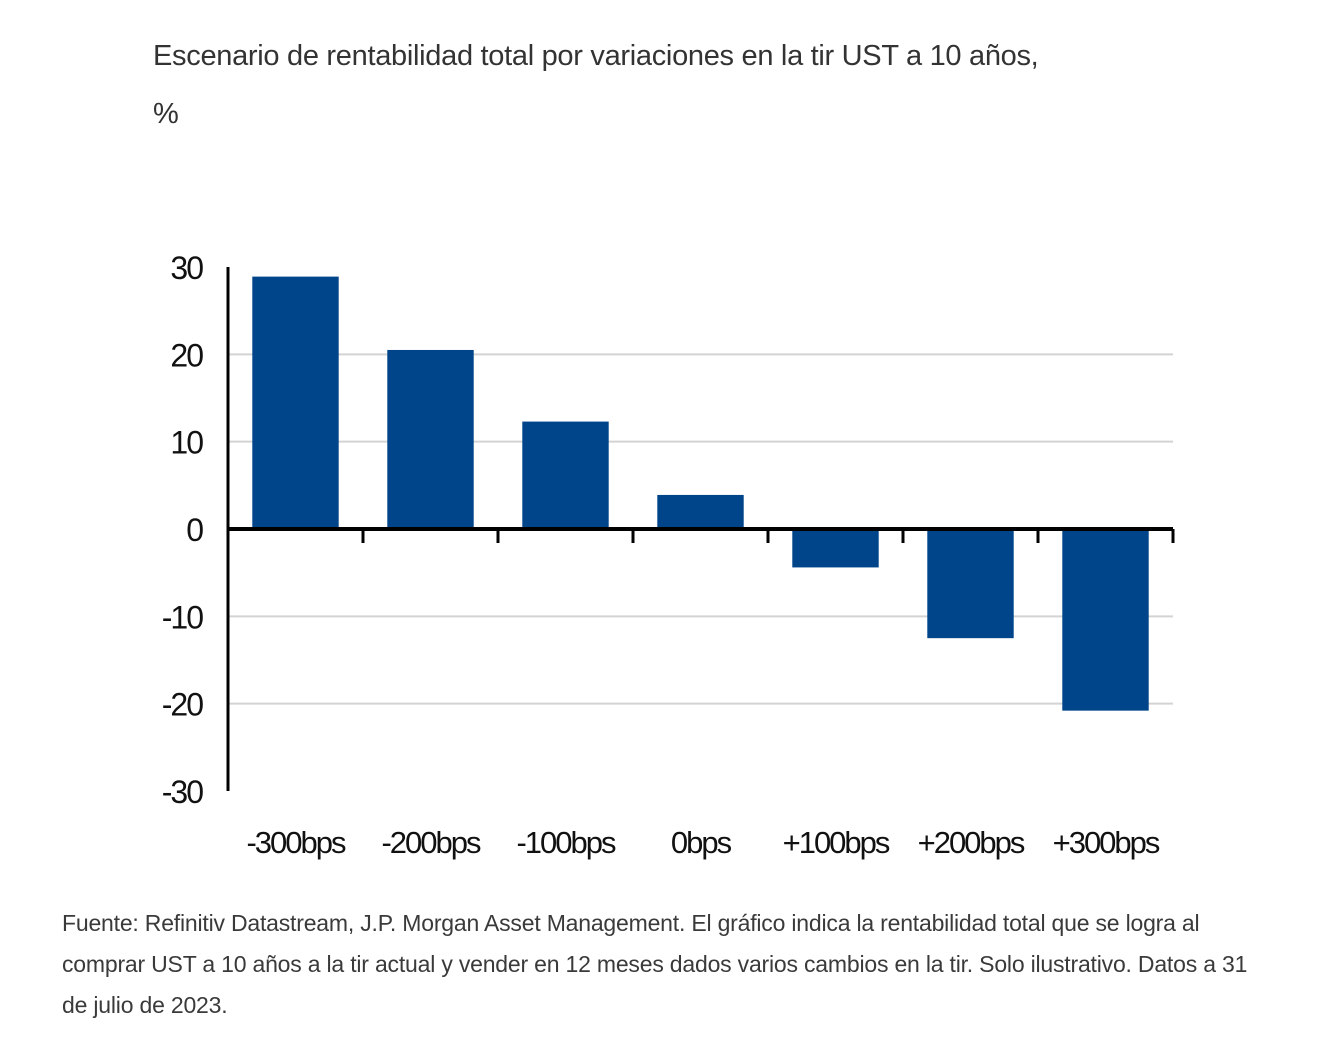 The height and width of the screenshot is (1052, 1322). What do you see at coordinates (186, 268) in the screenshot?
I see `y-tick-label: 30` at bounding box center [186, 268].